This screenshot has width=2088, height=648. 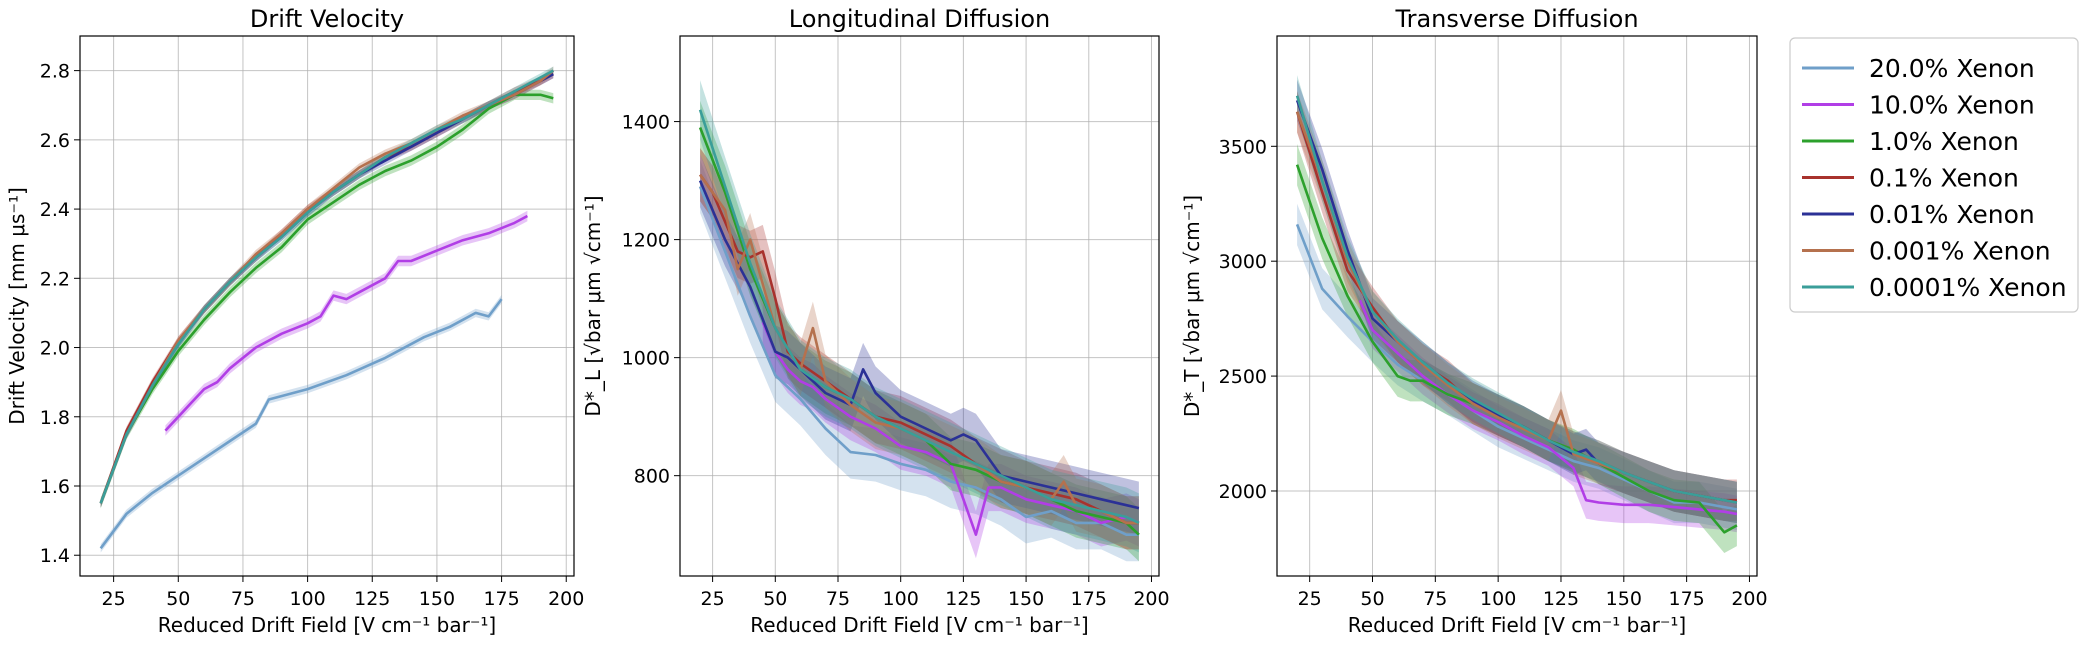 What do you see at coordinates (1960, 251) in the screenshot?
I see `legend-label: 0.001% Xenon` at bounding box center [1960, 251].